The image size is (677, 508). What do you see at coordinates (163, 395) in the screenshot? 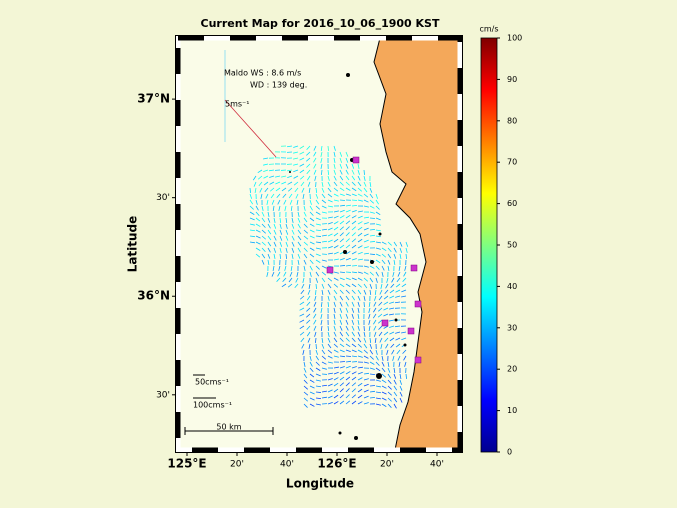
I see `y-tick-label: 30'` at bounding box center [163, 395].